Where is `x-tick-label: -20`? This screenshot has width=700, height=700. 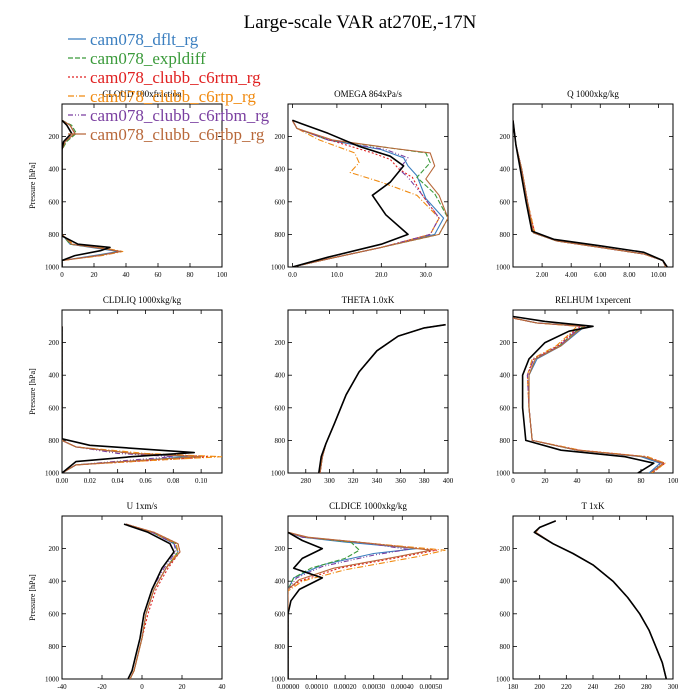
x-tick-label: -20 is located at coordinates (102, 687).